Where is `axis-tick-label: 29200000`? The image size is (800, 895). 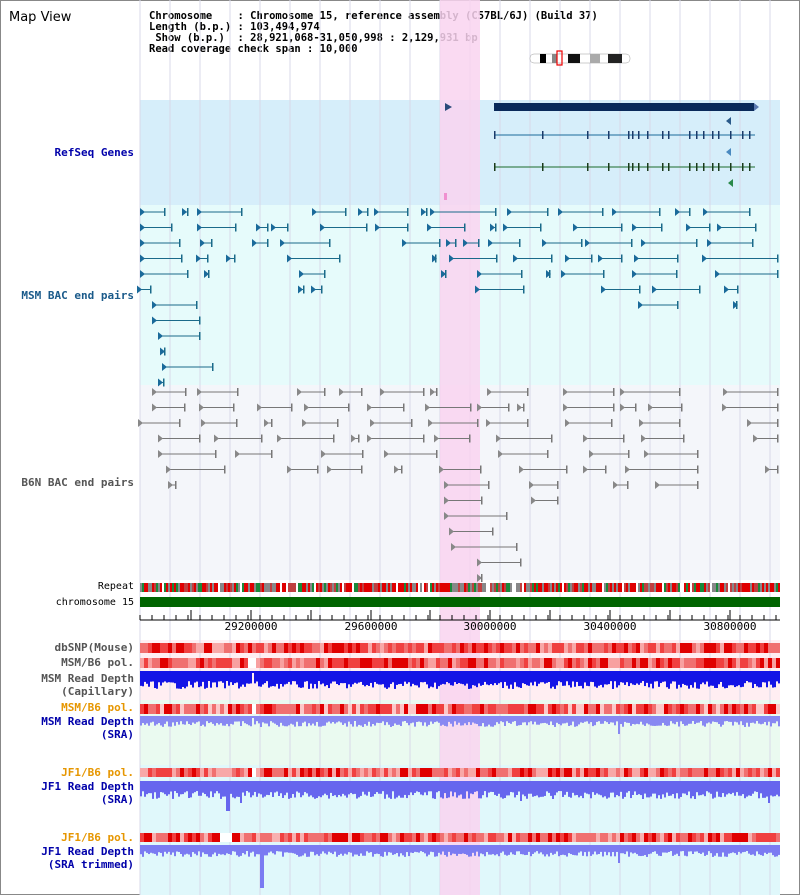
axis-tick-label: 29200000 is located at coordinates (251, 626).